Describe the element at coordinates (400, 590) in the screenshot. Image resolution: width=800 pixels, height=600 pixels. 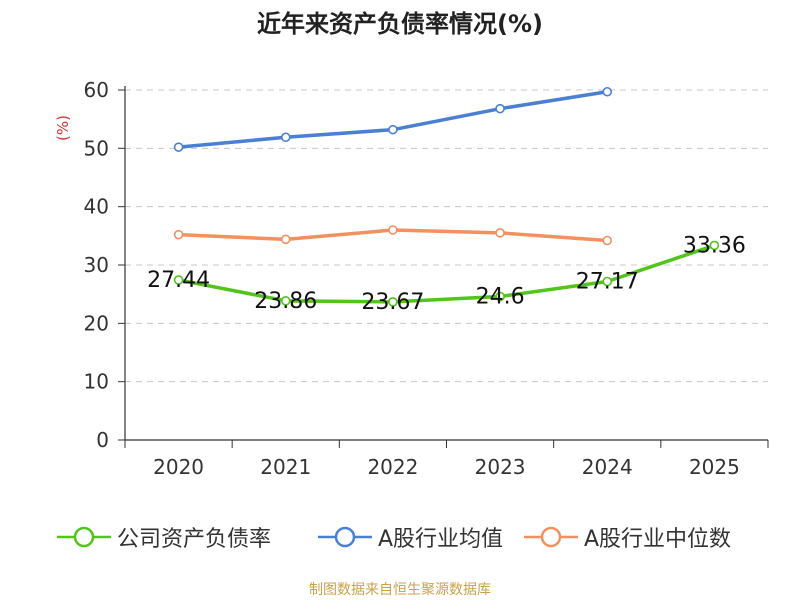
I see `source-note: 制图数据来自恒生聚源数据库` at that location.